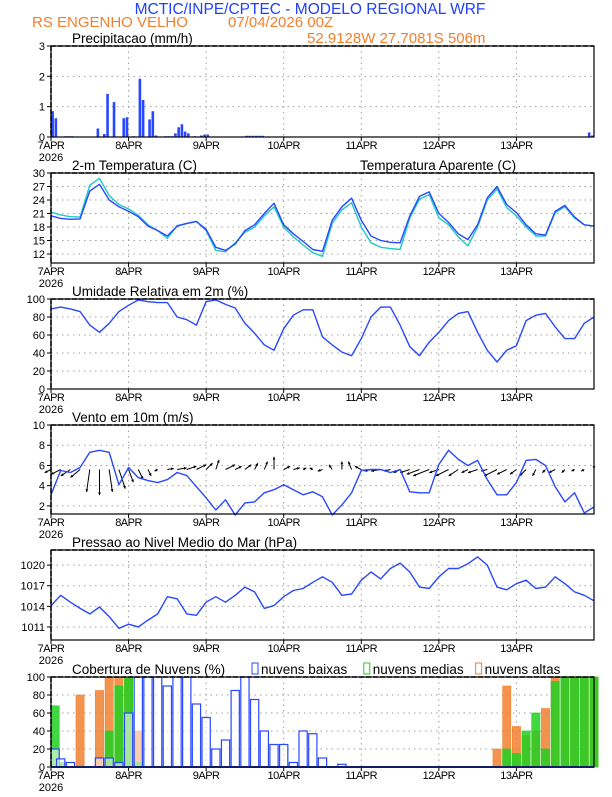 The height and width of the screenshot is (797, 612). What do you see at coordinates (42, 487) in the screenshot?
I see `y-tick-label: 4` at bounding box center [42, 487].